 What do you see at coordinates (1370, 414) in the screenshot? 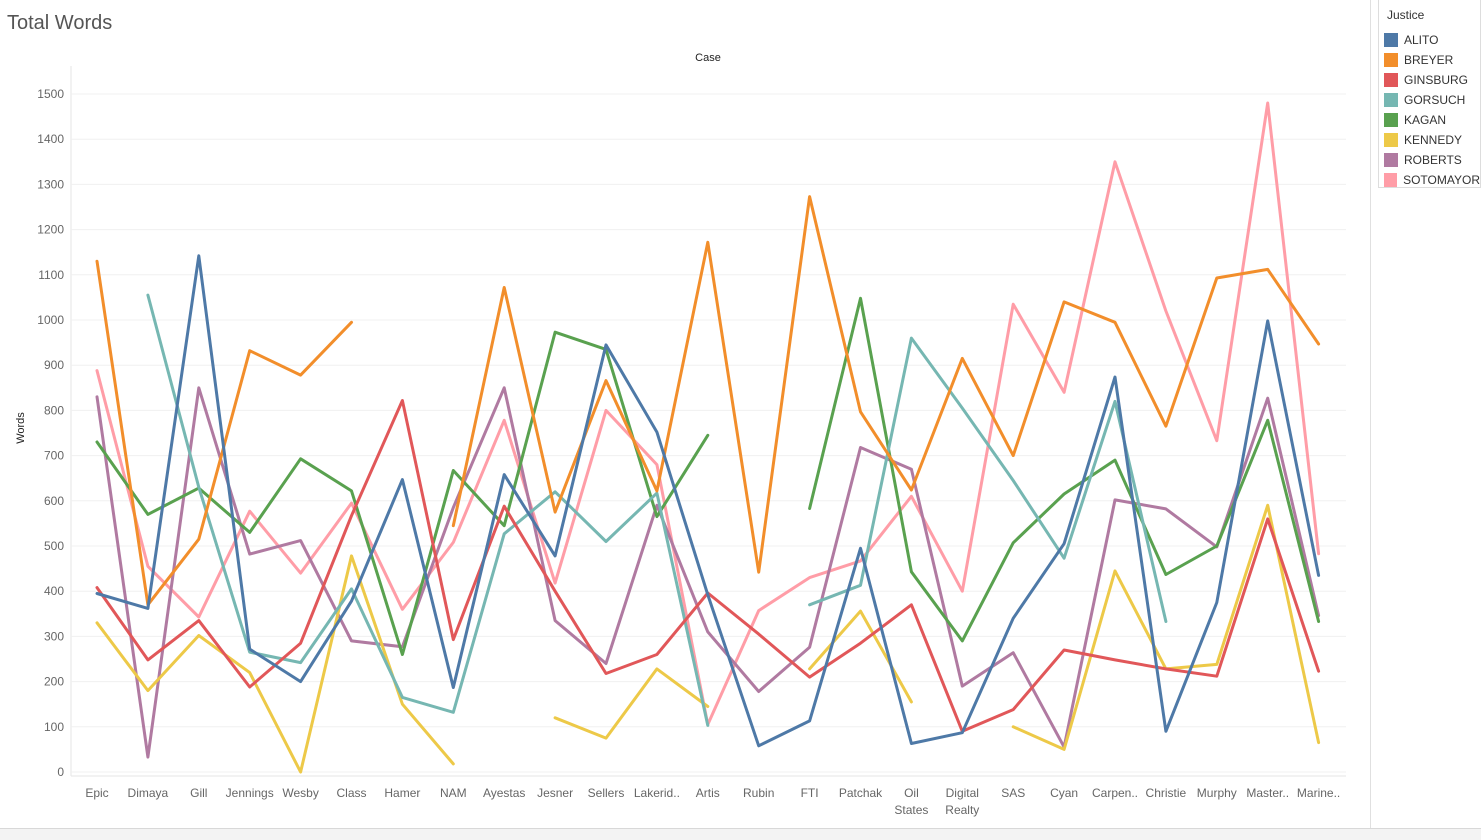
I see `pane-divider` at bounding box center [1370, 414].